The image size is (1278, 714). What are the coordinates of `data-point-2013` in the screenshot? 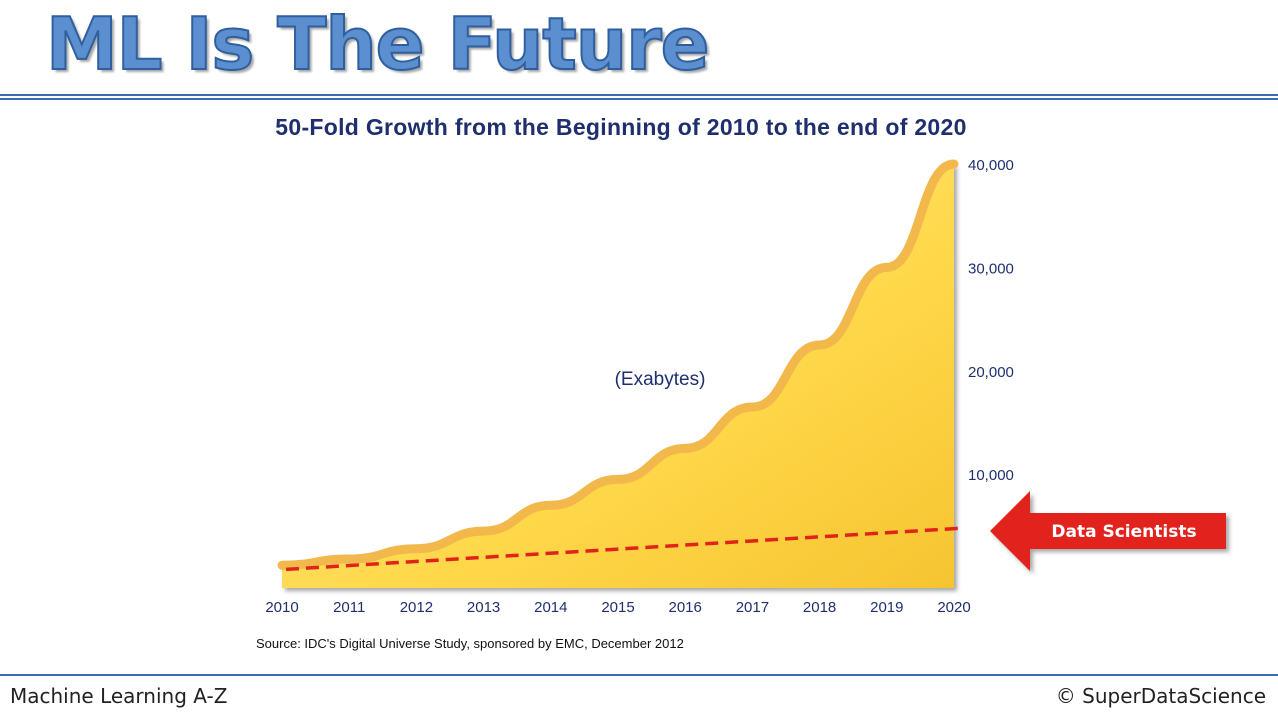 It's located at (484, 531).